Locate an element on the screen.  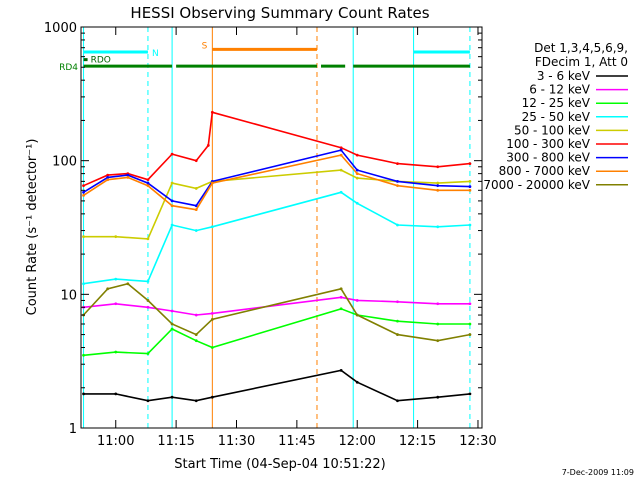
series-line-7000-20000kev is located at coordinates (276, 312).